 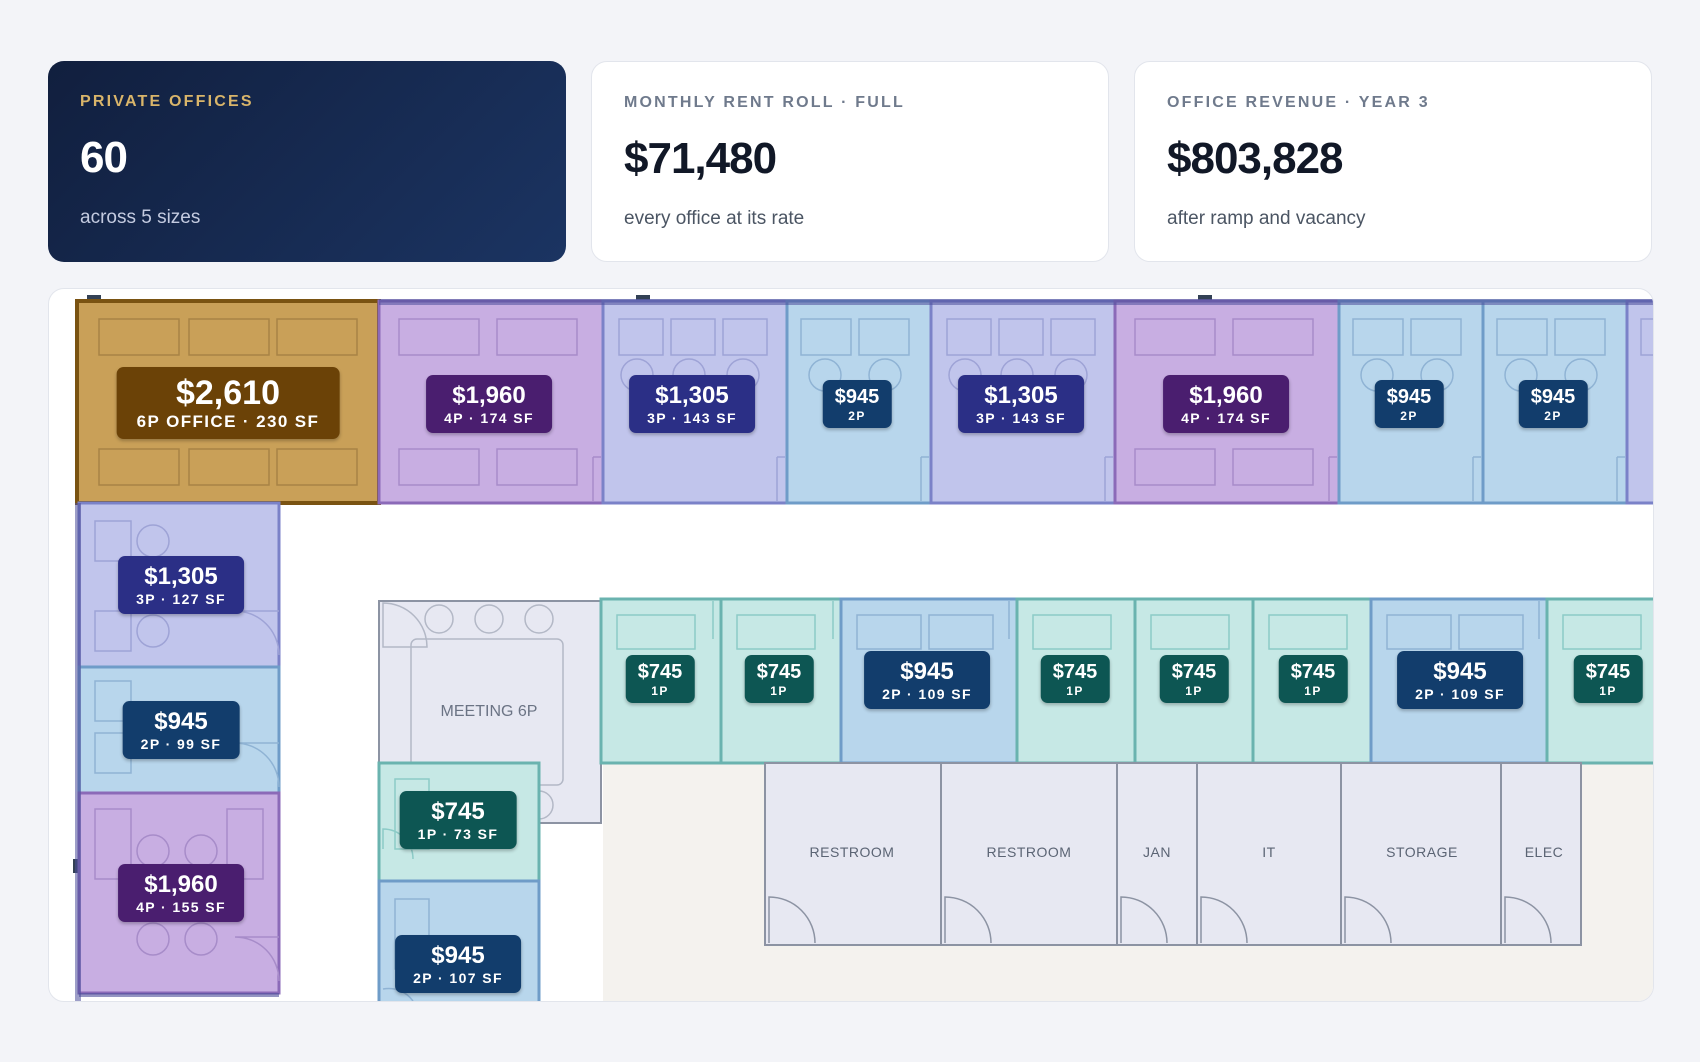 I want to click on meeting-room-label: MEETING 6P, so click(x=489, y=711).